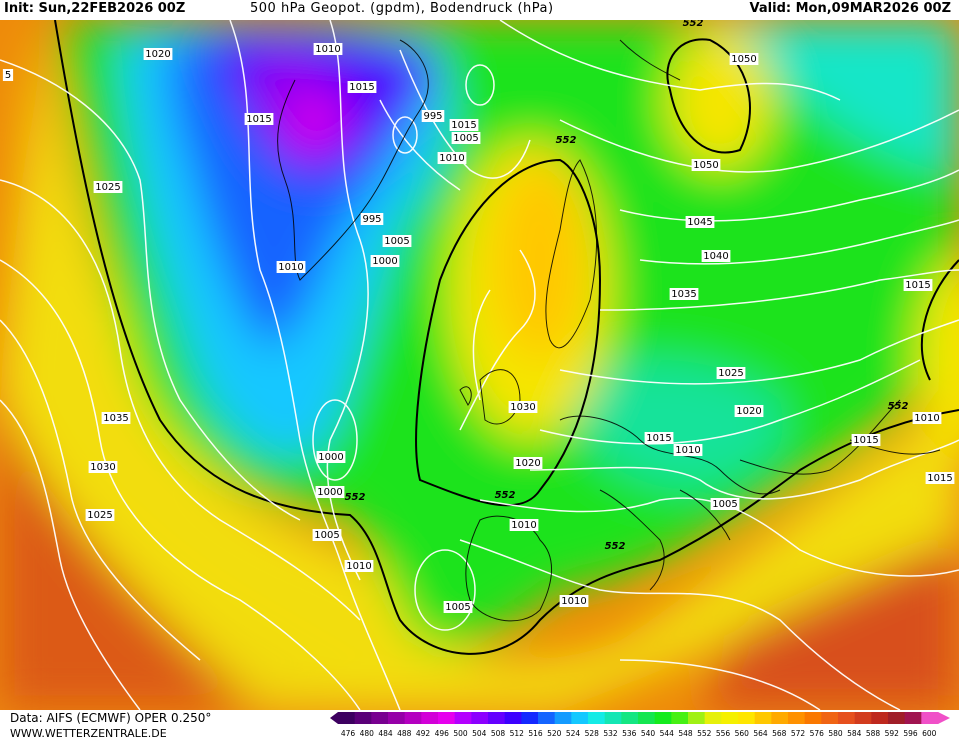 Image resolution: width=959 pixels, height=741 pixels. I want to click on legend-tick-label: 560, so click(742, 733).